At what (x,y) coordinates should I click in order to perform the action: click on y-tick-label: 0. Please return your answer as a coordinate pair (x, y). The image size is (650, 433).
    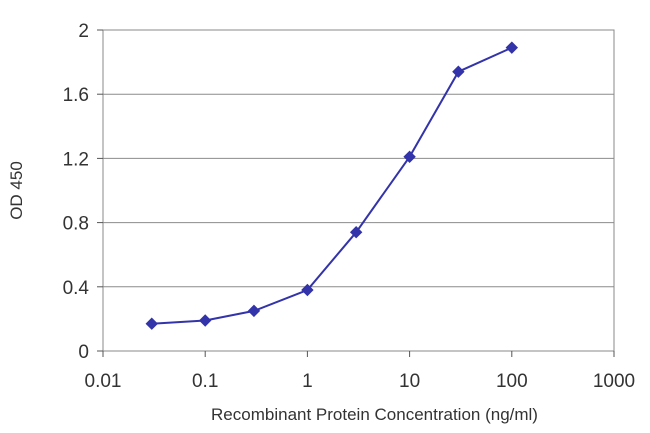
    Looking at the image, I should click on (83, 352).